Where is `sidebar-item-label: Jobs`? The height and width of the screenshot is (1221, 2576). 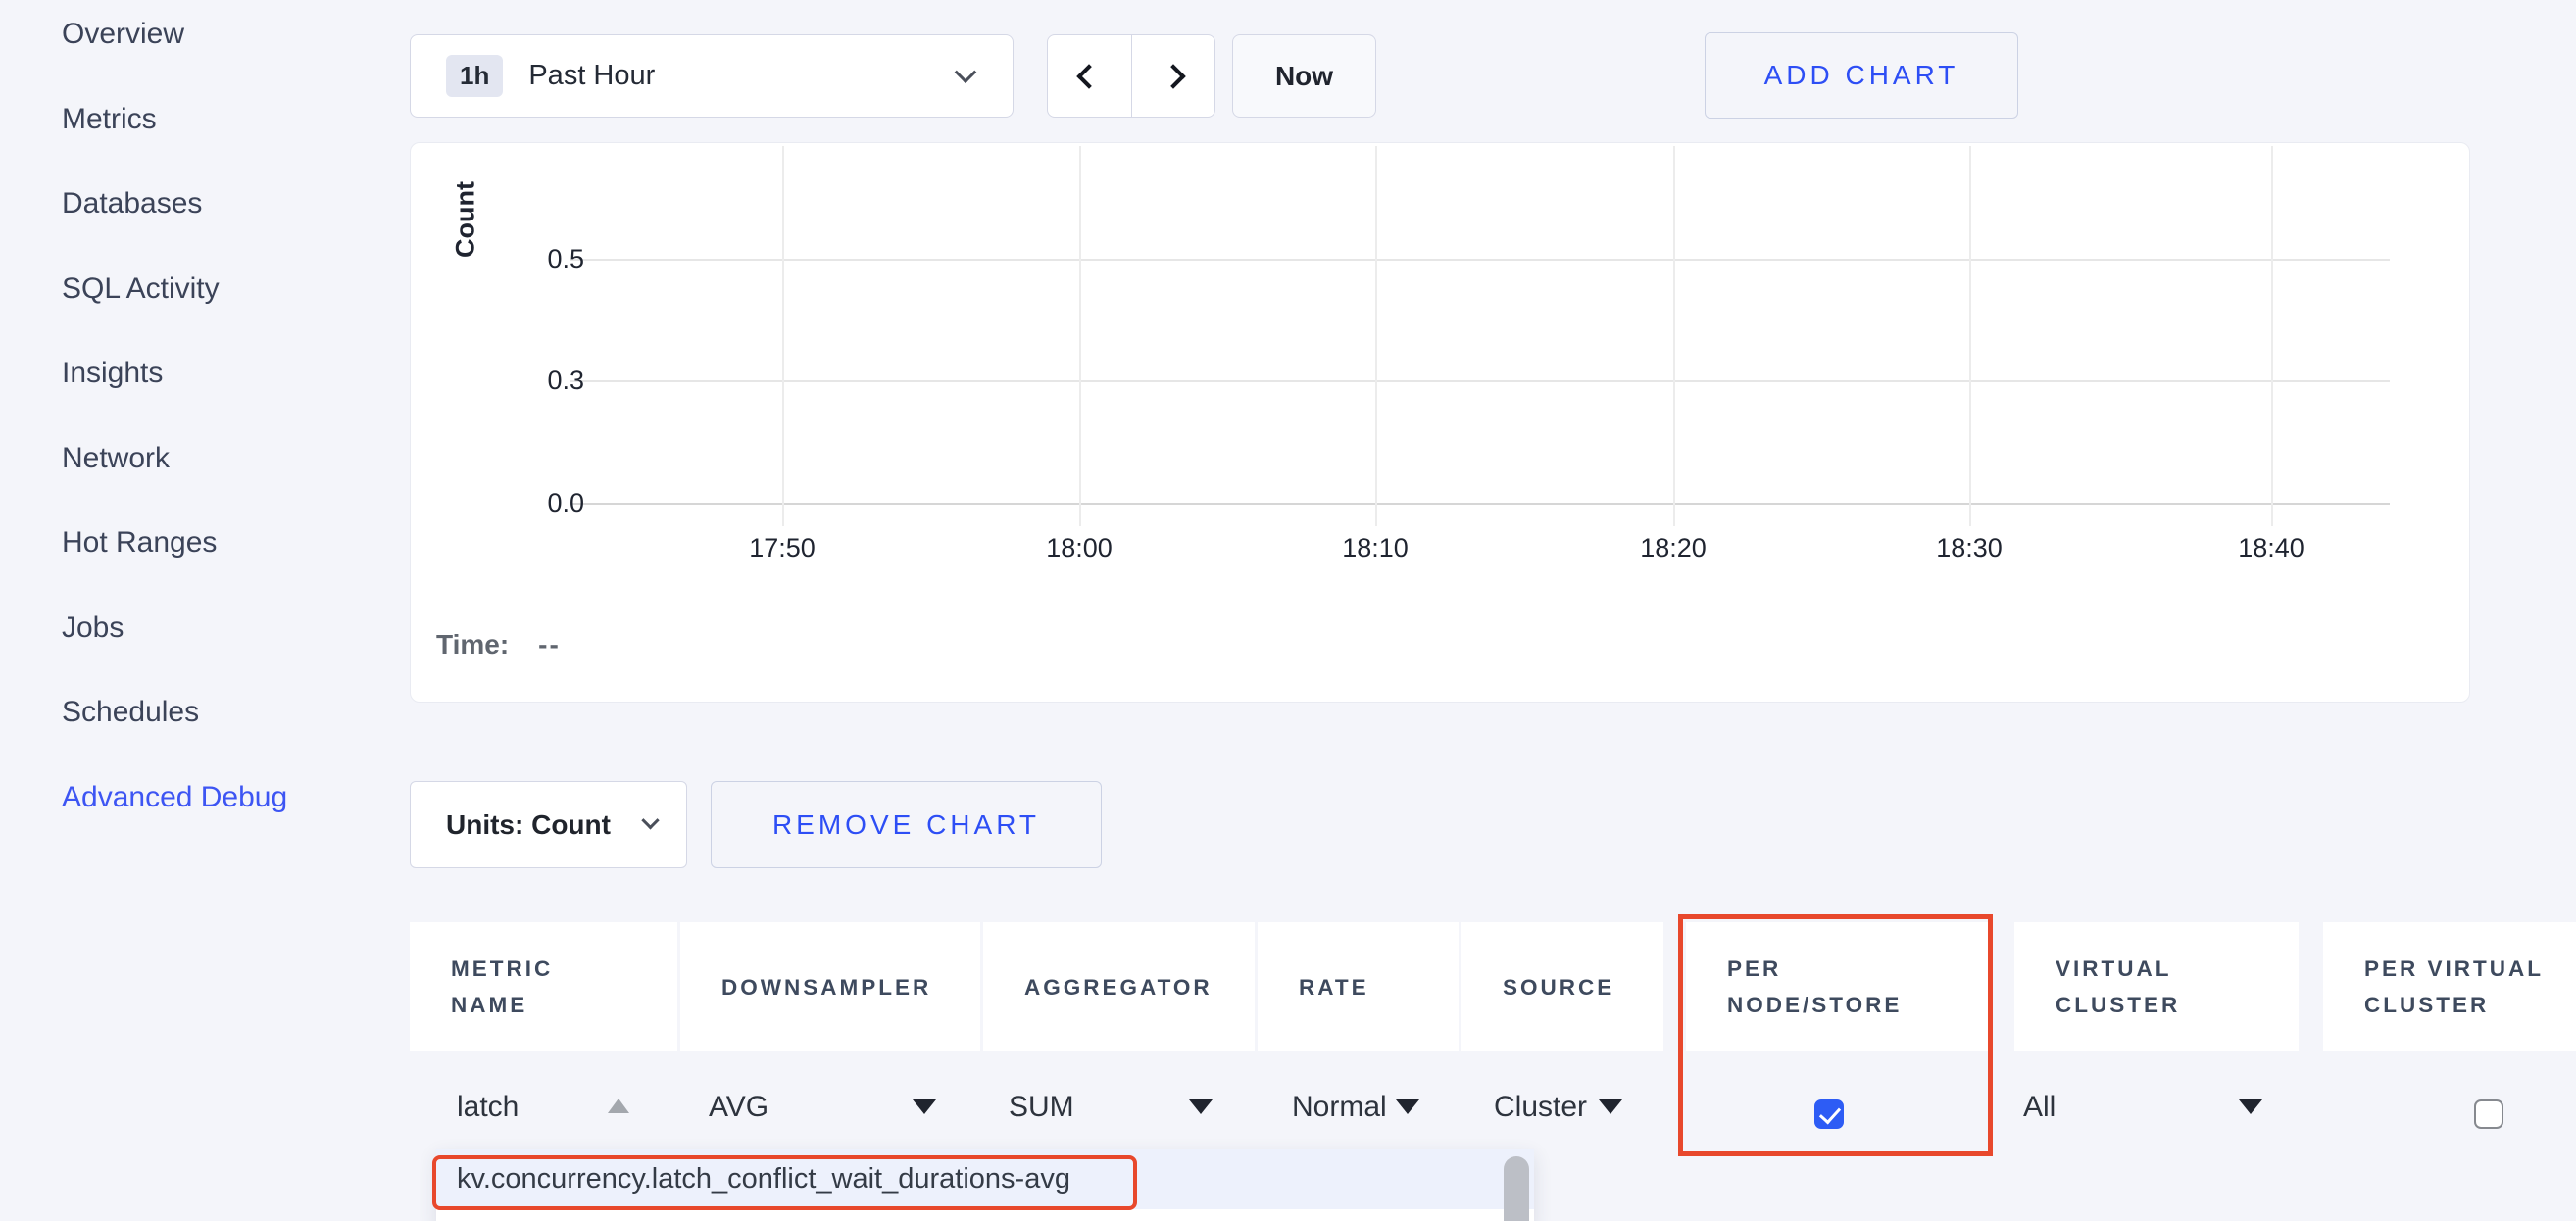
sidebar-item-label: Jobs is located at coordinates (93, 627).